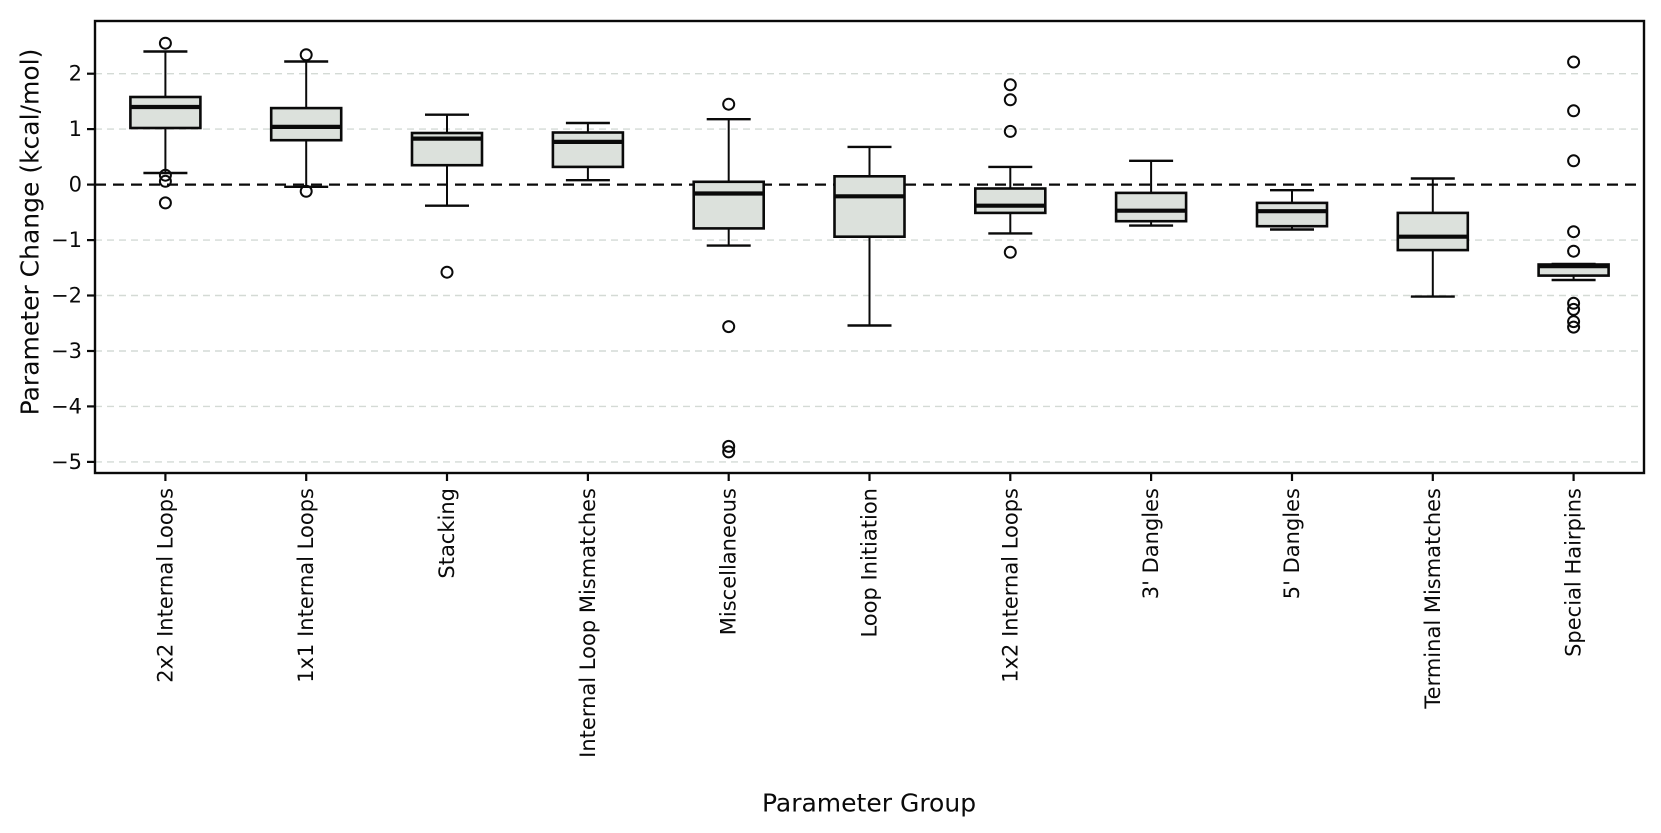  What do you see at coordinates (66, 462) in the screenshot?
I see `y-tick-label: −5` at bounding box center [66, 462].